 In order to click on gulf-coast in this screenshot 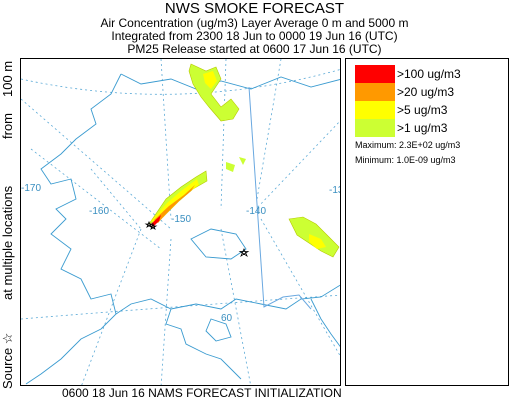, I will do `click(227, 299)`.